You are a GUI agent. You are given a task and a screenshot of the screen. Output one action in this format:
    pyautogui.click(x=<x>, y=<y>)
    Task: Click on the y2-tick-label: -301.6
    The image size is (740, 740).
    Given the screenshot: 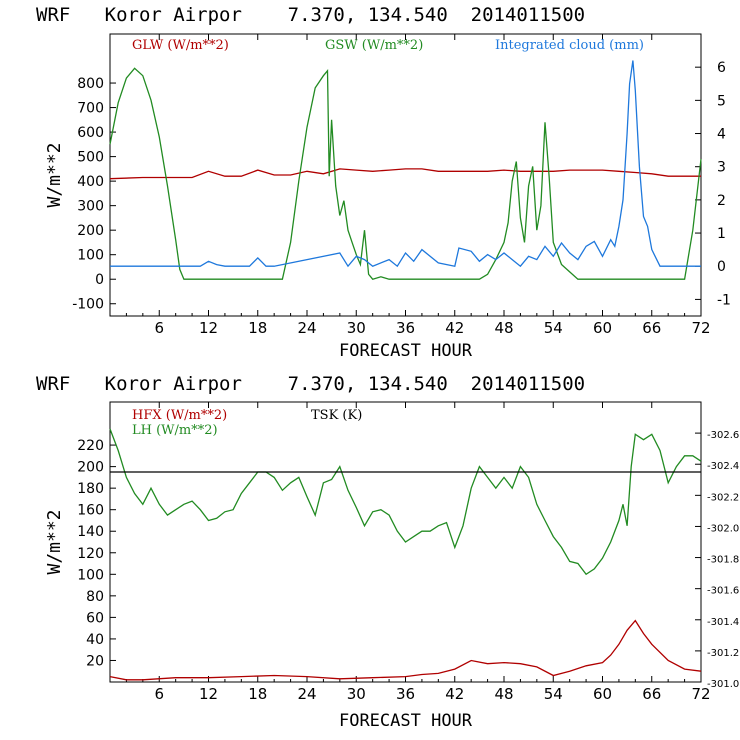 What is the action you would take?
    pyautogui.click(x=723, y=591)
    